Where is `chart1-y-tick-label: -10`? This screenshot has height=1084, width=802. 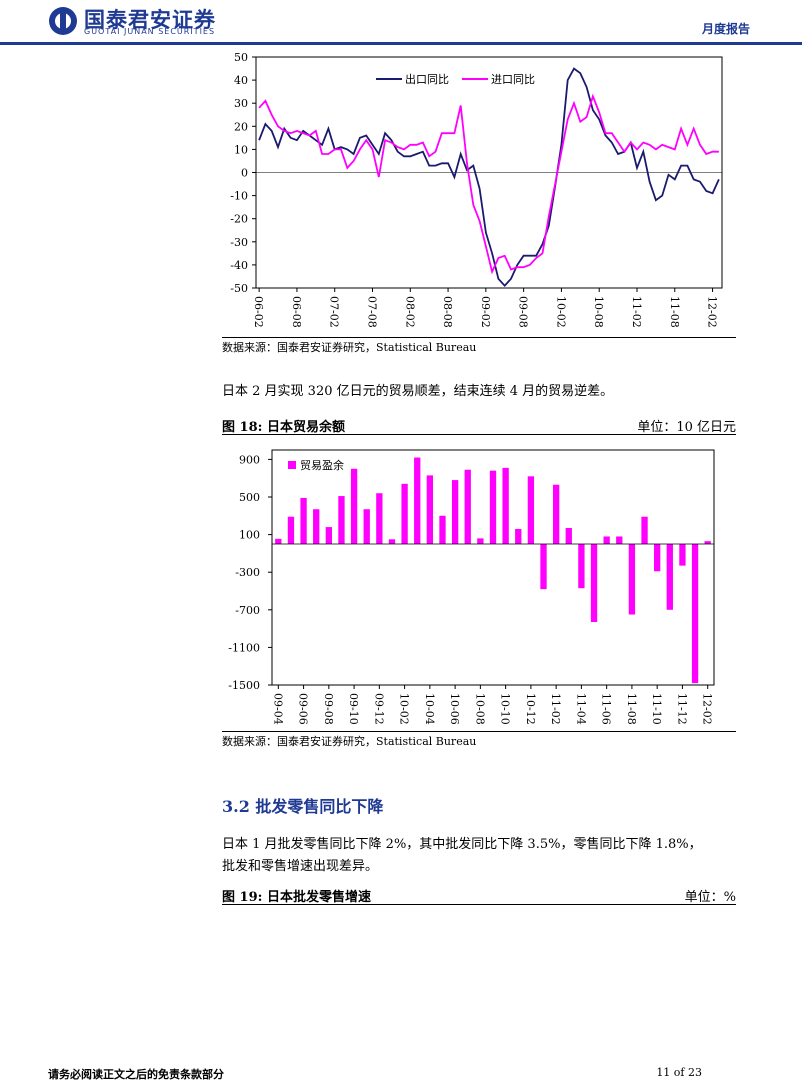
chart1-y-tick-label: -10 is located at coordinates (239, 196).